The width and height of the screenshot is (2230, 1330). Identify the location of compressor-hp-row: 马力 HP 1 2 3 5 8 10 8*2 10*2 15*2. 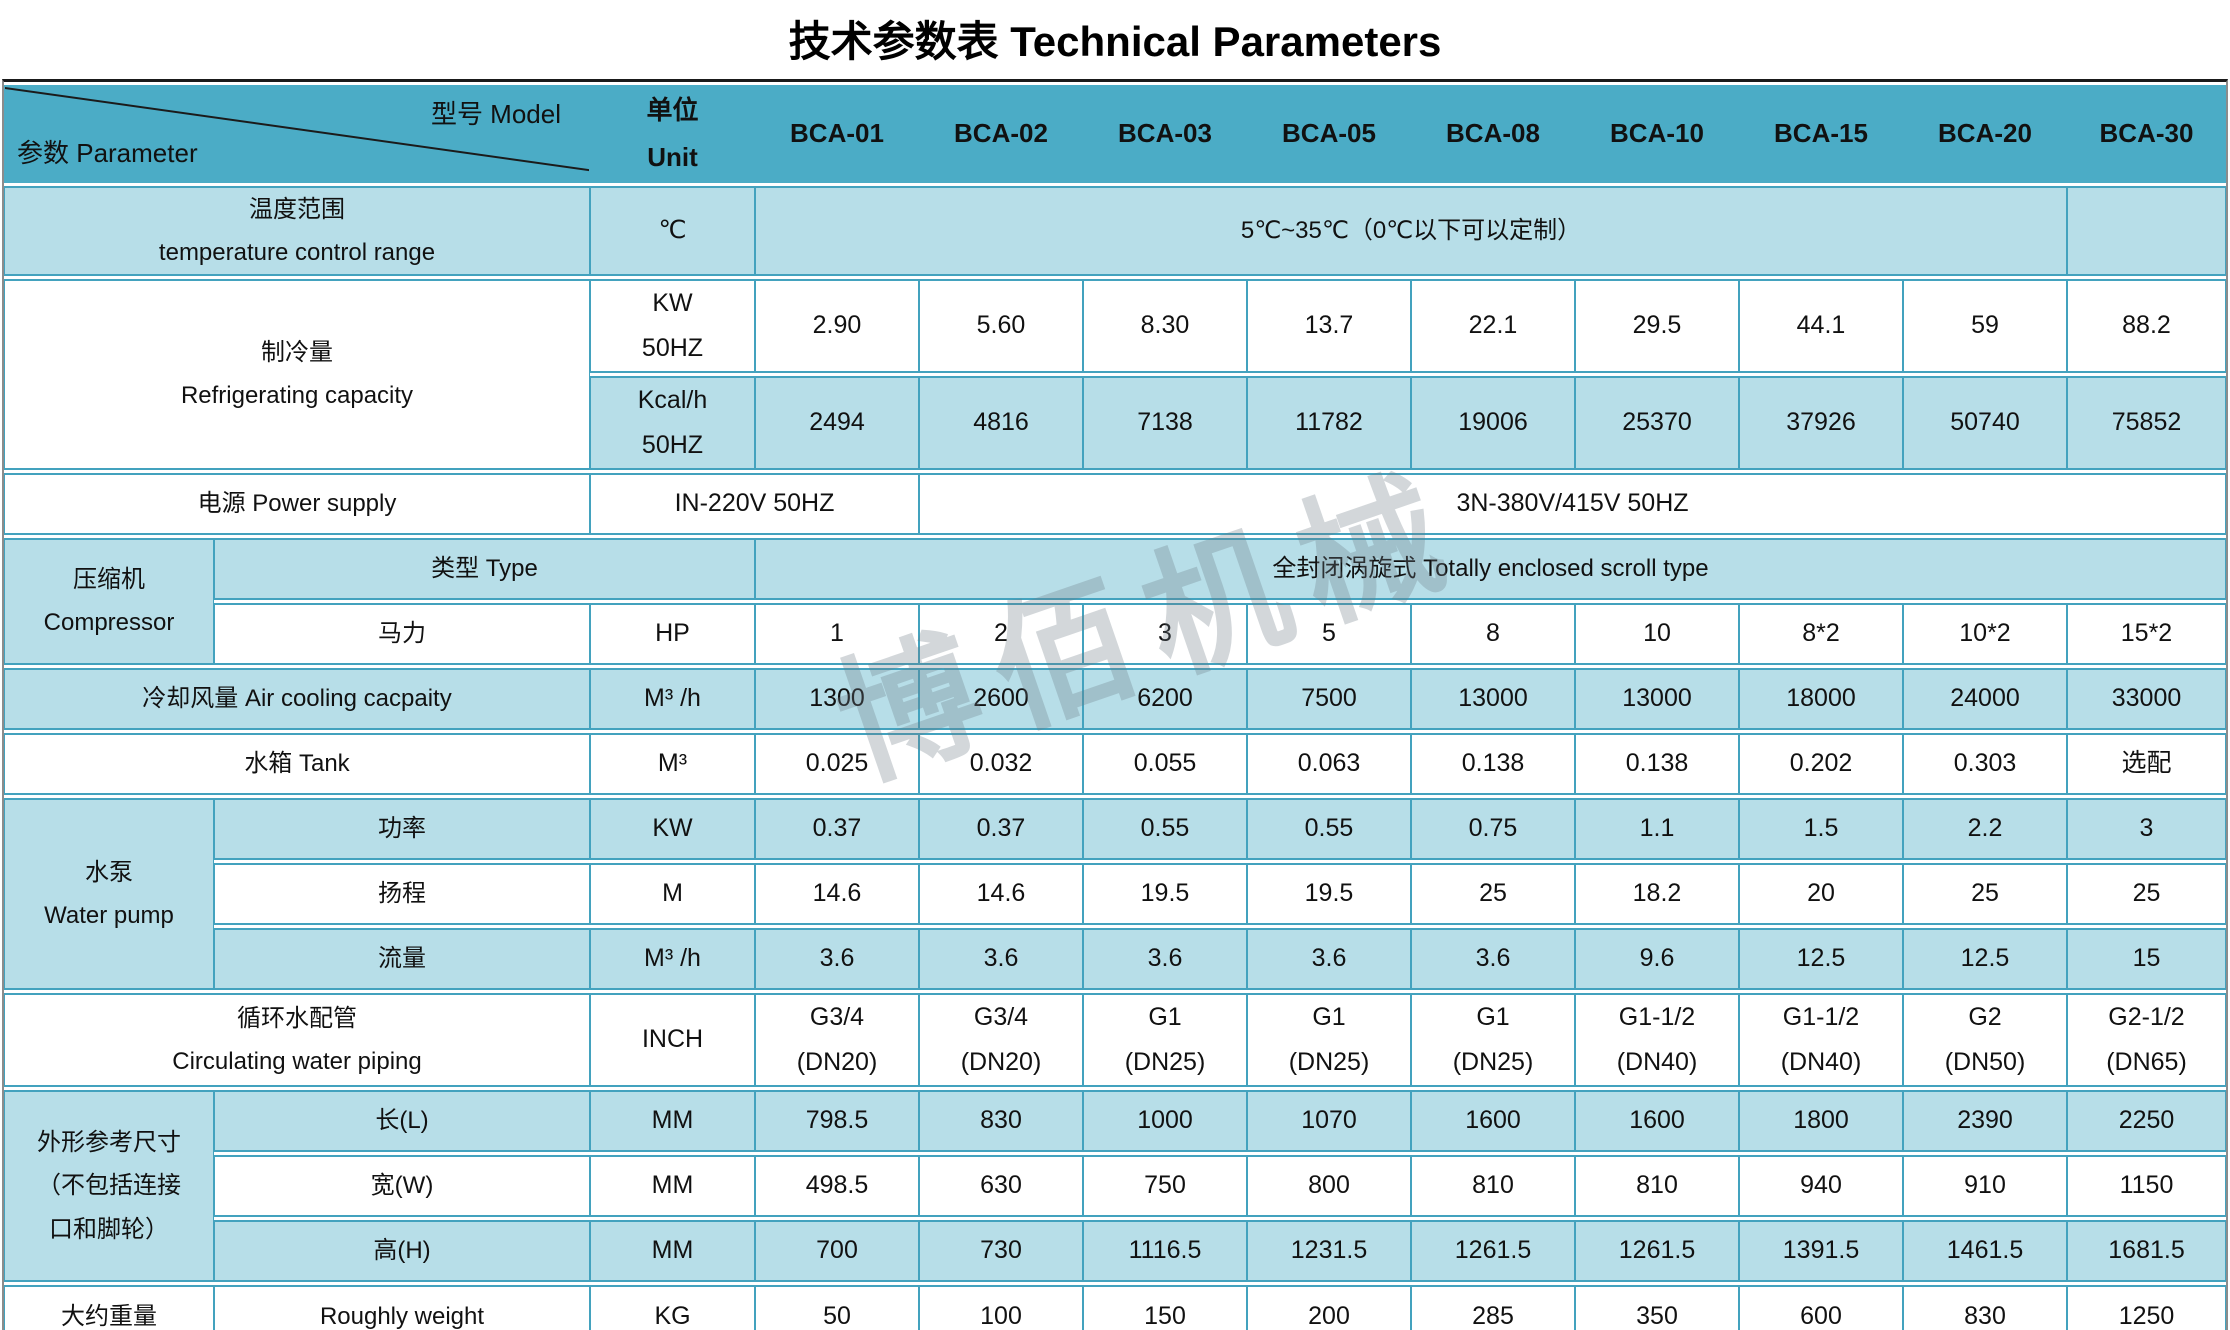
(1115, 633).